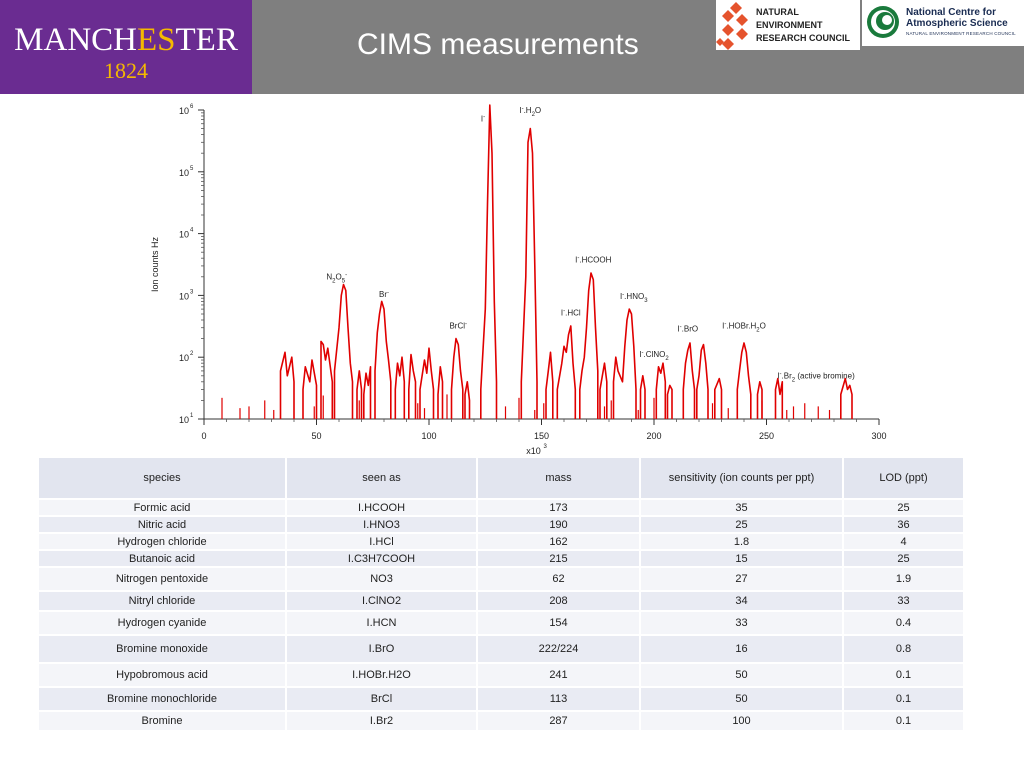 This screenshot has height=768, width=1024. Describe the element at coordinates (382, 722) in the screenshot. I see `table-cell: I.Br2` at that location.